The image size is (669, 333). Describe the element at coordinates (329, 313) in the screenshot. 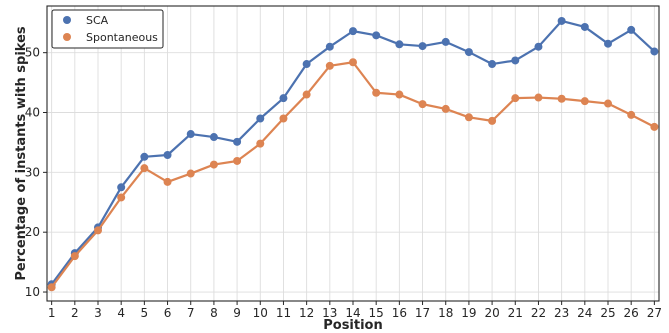

I see `x-tick-label: 13` at that location.